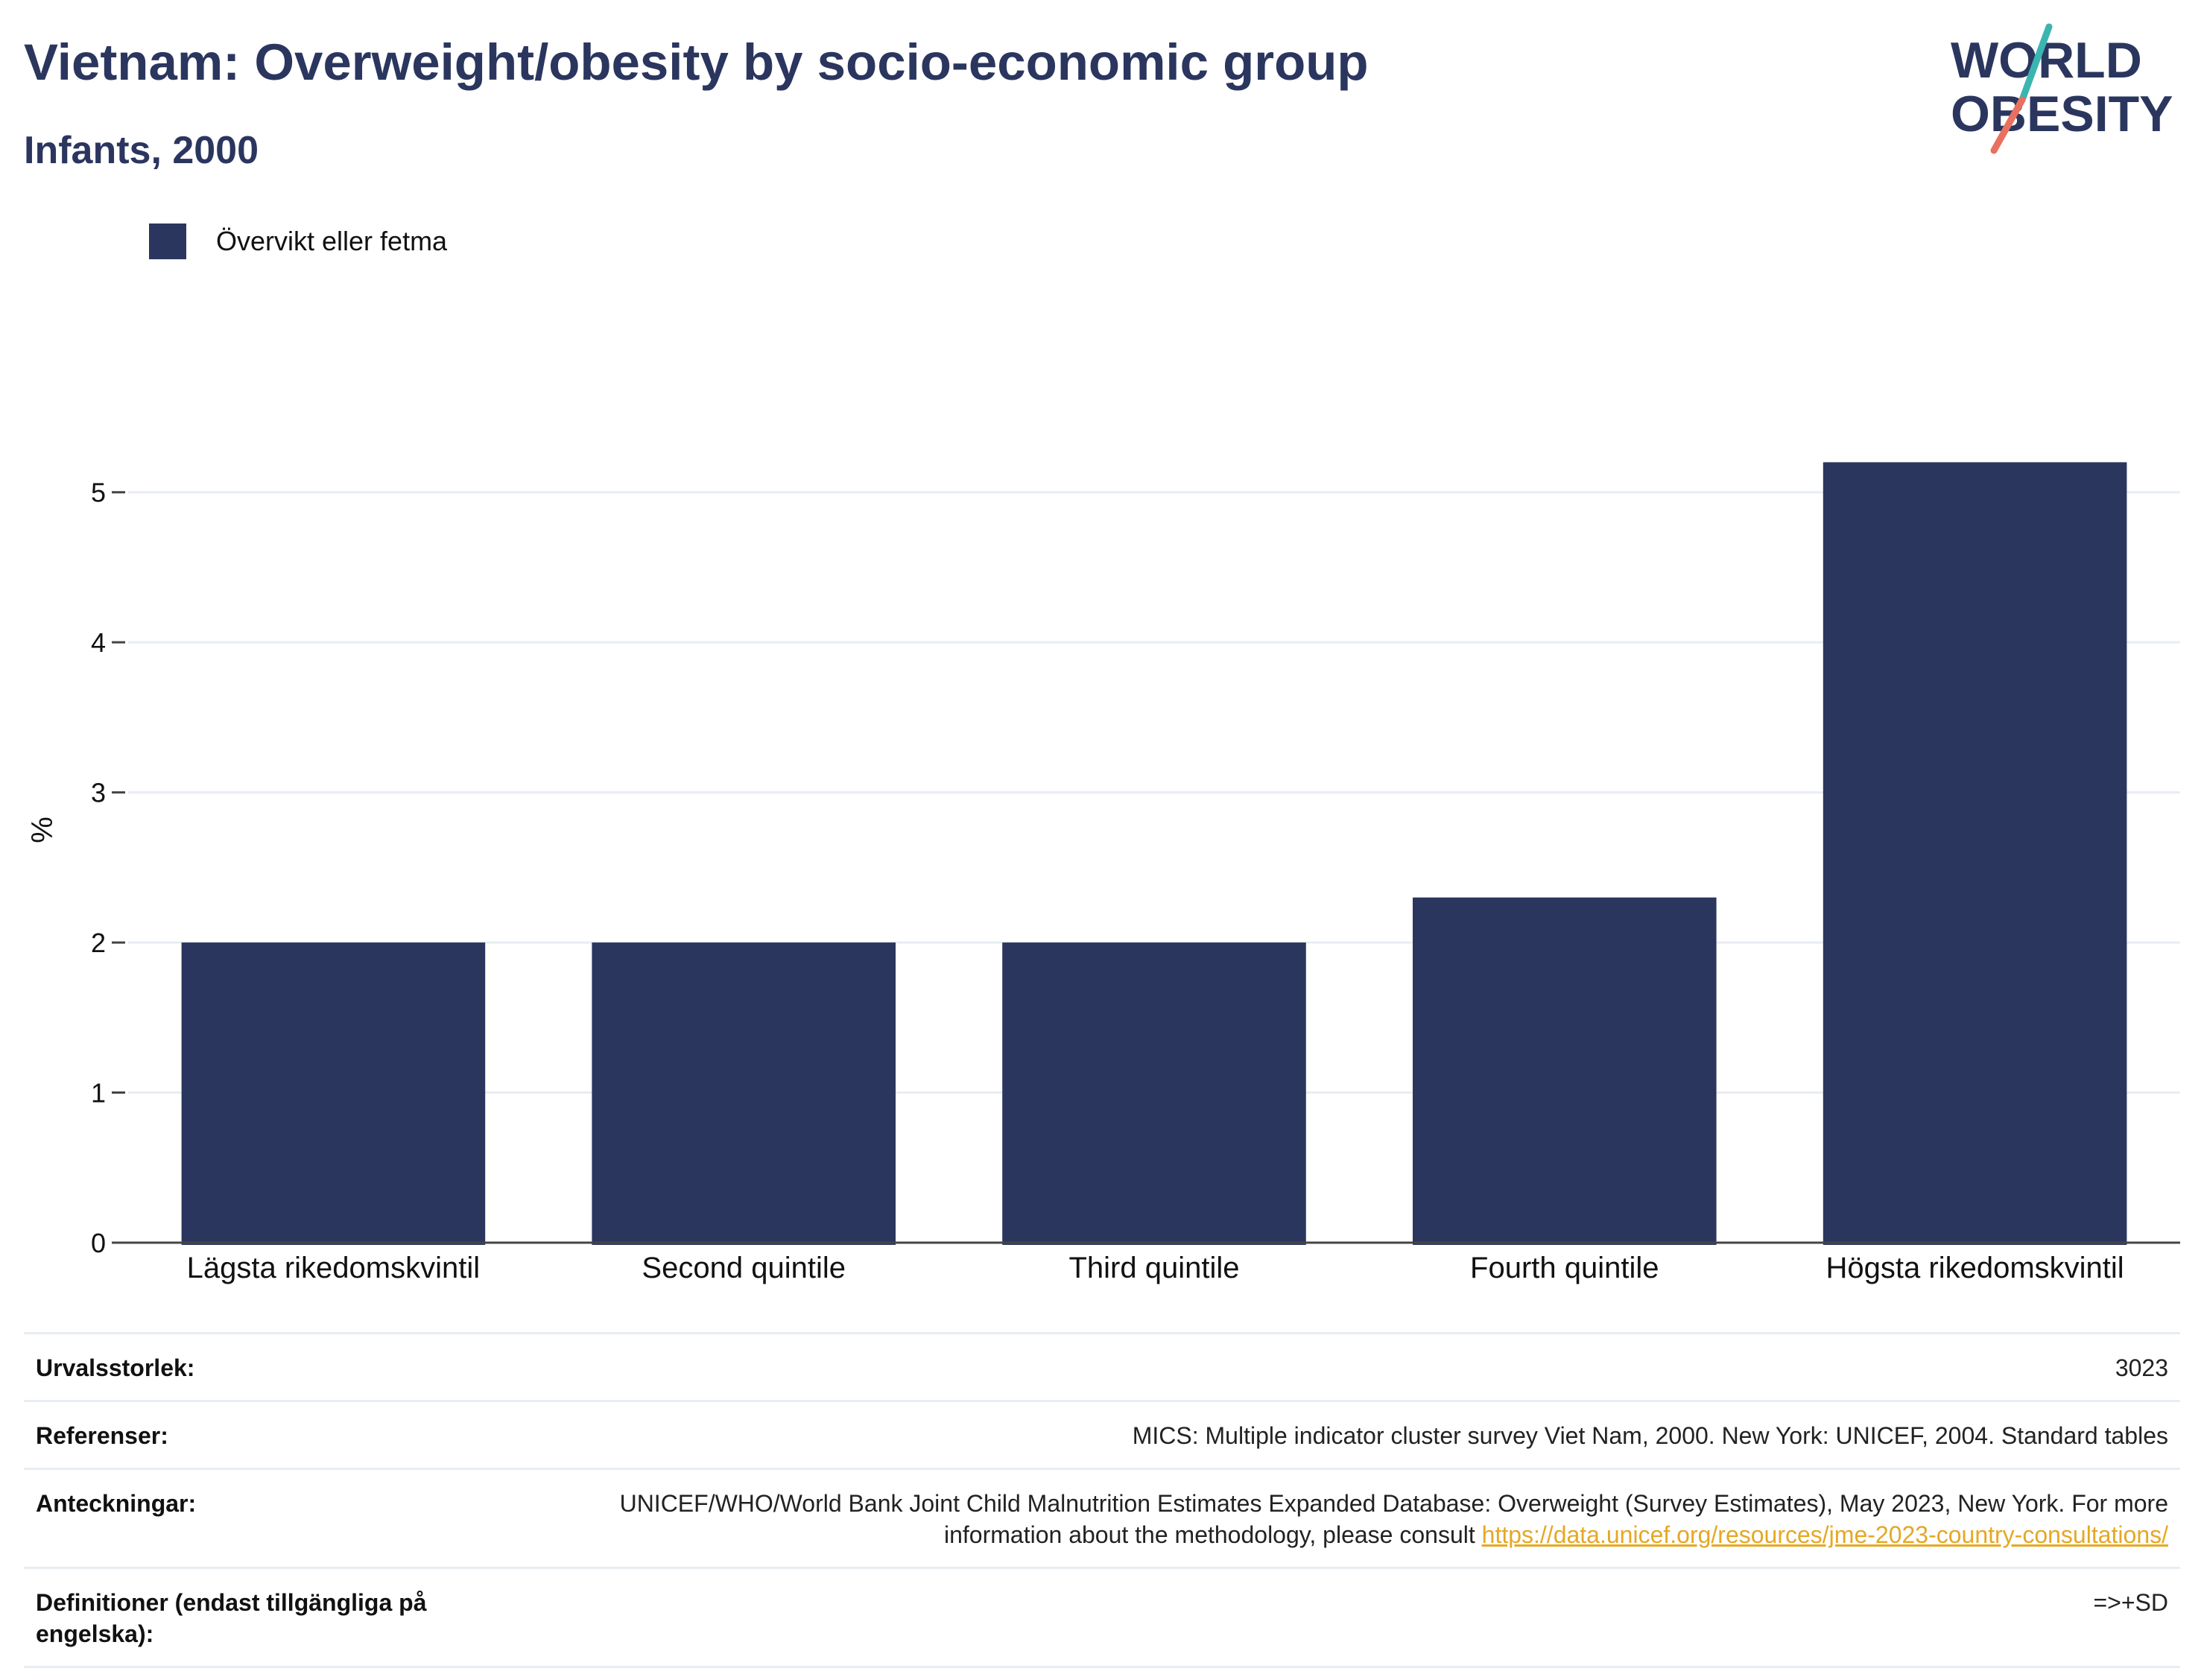 Image resolution: width=2204 pixels, height=1680 pixels. Describe the element at coordinates (1102, 1367) in the screenshot. I see `info-row-sample-size: Urvalsstorlek: 3023` at that location.